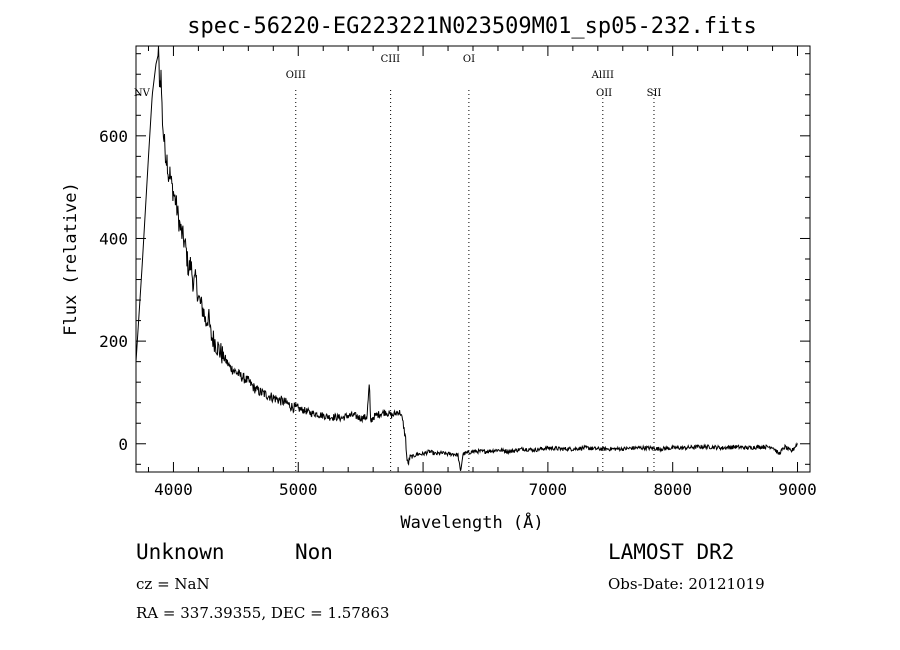 The image size is (900, 650). Describe the element at coordinates (263, 613) in the screenshot. I see `ra-dec: RA = 337.39355, DEC = 1.57863` at that location.